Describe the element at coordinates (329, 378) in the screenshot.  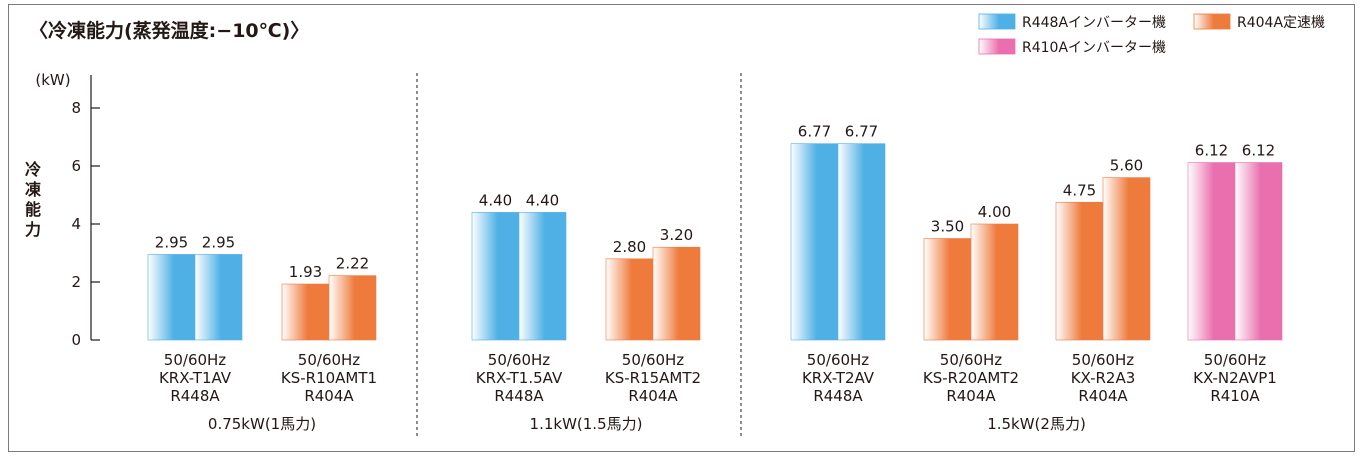
I see `category-model: KS-R10AMT1` at that location.